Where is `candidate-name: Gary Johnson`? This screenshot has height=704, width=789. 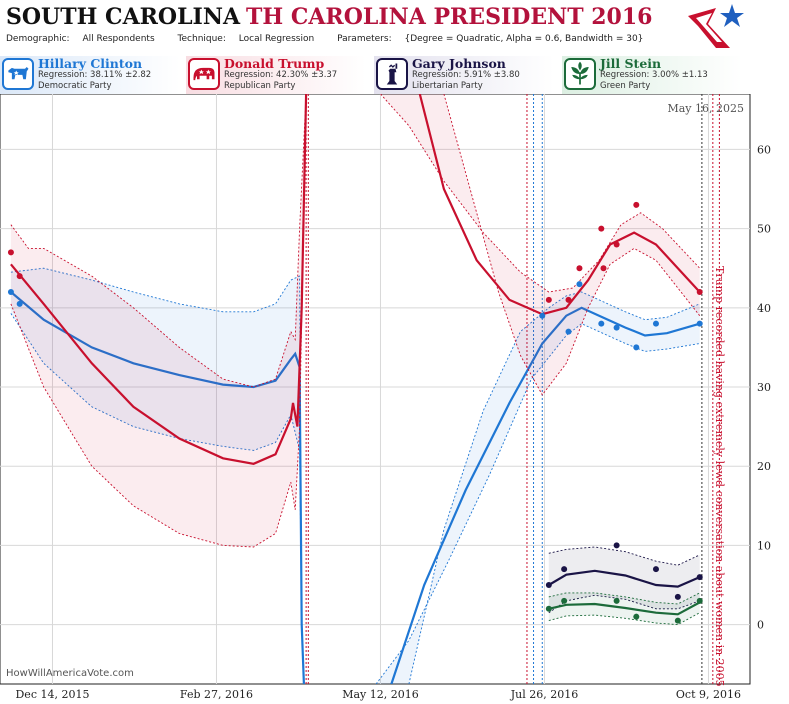
candidate-name: Gary Johnson is located at coordinates (459, 63).